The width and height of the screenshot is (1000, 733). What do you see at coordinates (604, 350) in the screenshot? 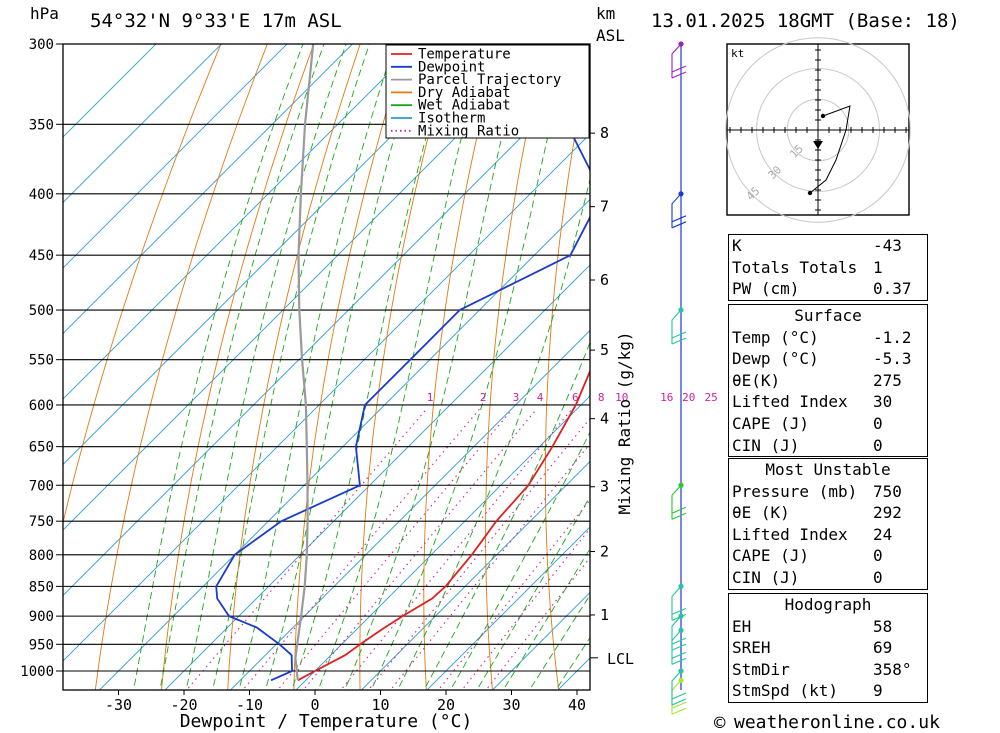
I see `height-tick-label: 5` at bounding box center [604, 350].